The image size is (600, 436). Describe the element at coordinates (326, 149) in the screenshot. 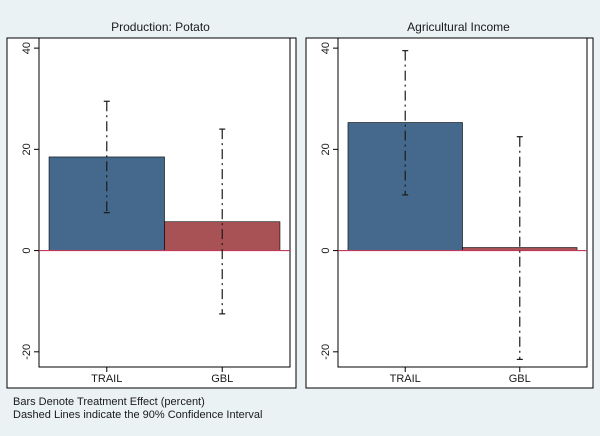

I see `panel2-ytick-label: 20` at that location.